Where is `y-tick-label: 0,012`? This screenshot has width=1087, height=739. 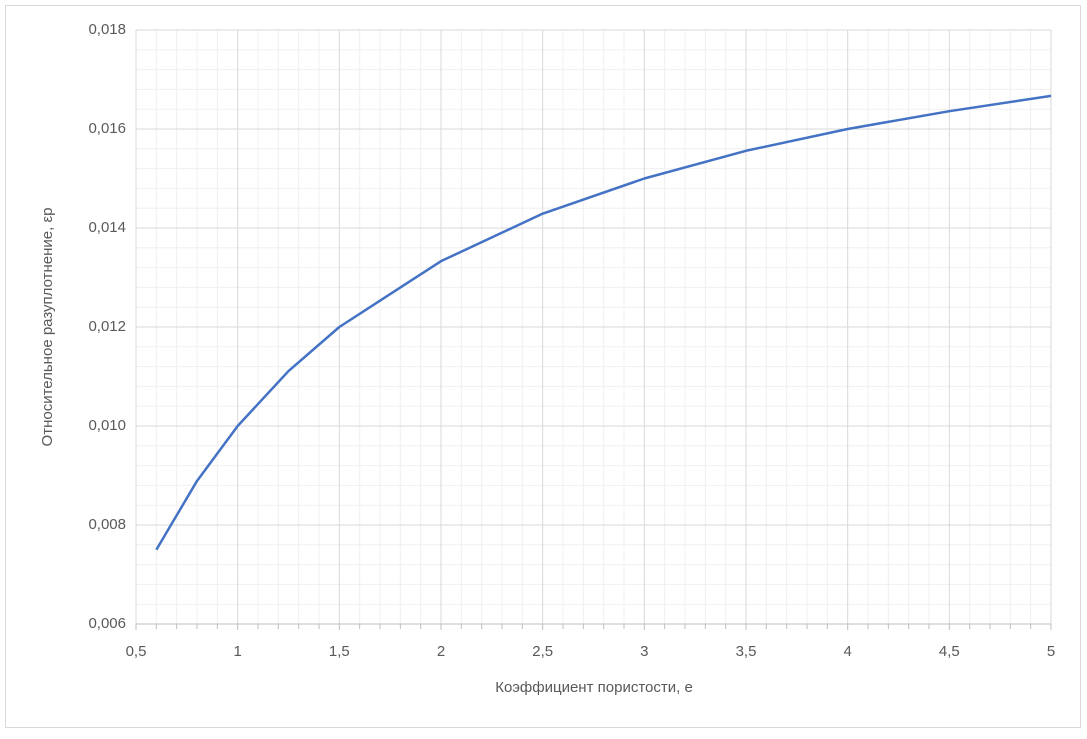
y-tick-label: 0,012 is located at coordinates (107, 326).